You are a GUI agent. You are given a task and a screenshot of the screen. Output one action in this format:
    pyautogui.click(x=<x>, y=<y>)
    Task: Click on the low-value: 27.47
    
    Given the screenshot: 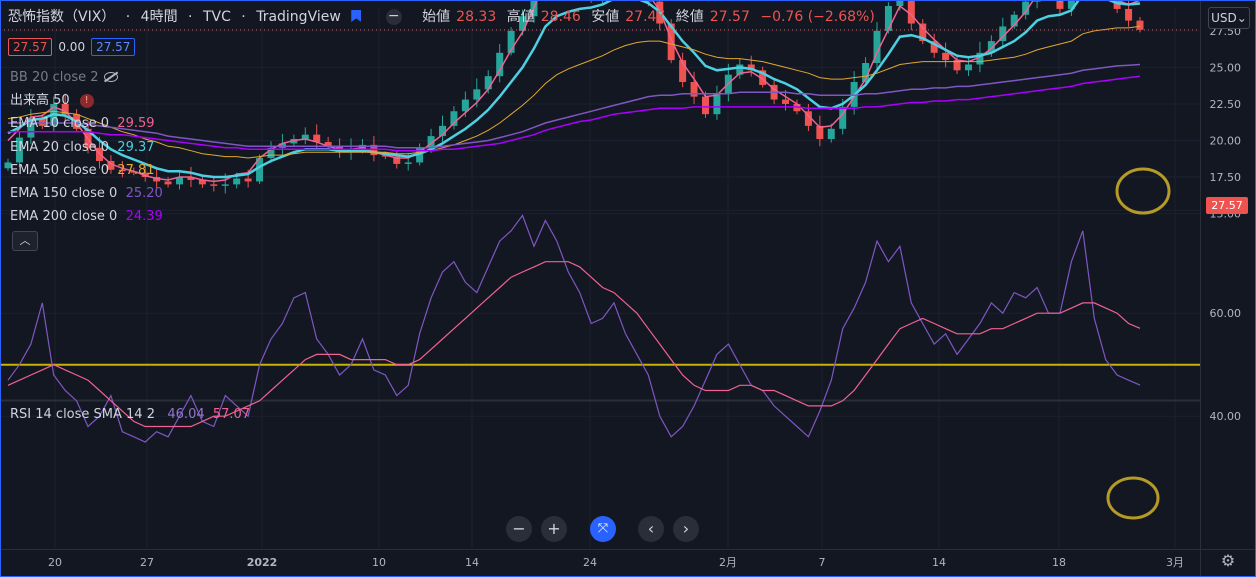 What is the action you would take?
    pyautogui.click(x=645, y=17)
    